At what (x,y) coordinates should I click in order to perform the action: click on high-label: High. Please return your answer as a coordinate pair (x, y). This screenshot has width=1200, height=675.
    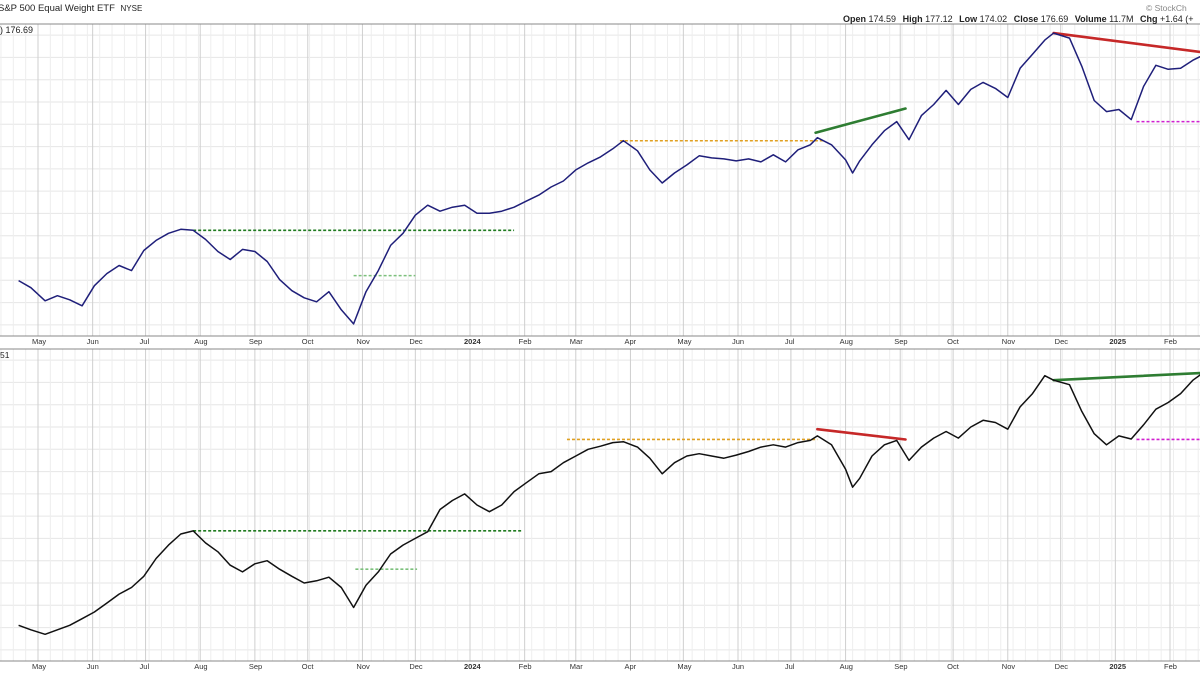
    Looking at the image, I should click on (912, 19).